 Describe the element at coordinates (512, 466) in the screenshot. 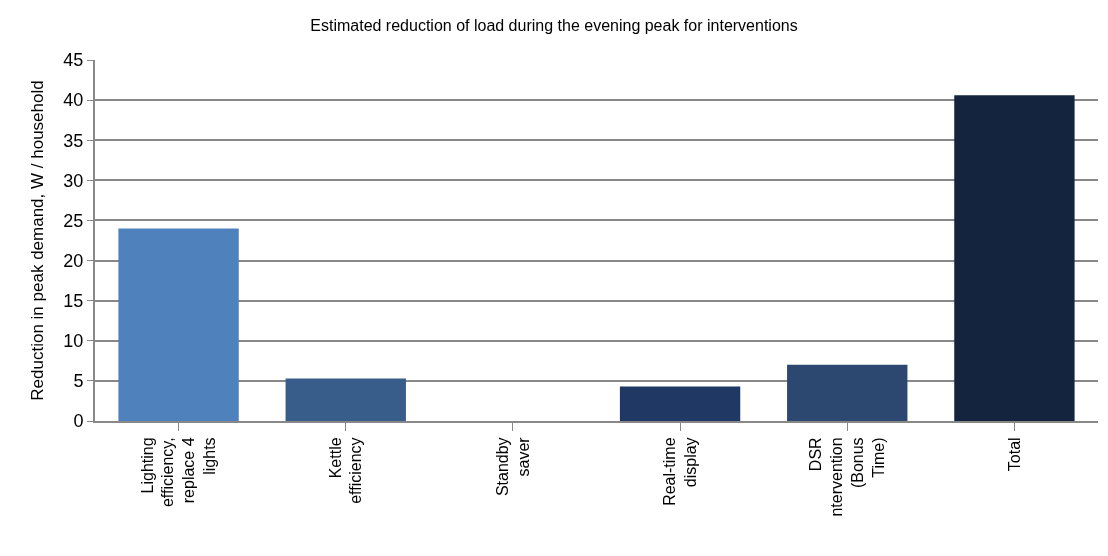

I see `x-tick-label: Standby saver` at that location.